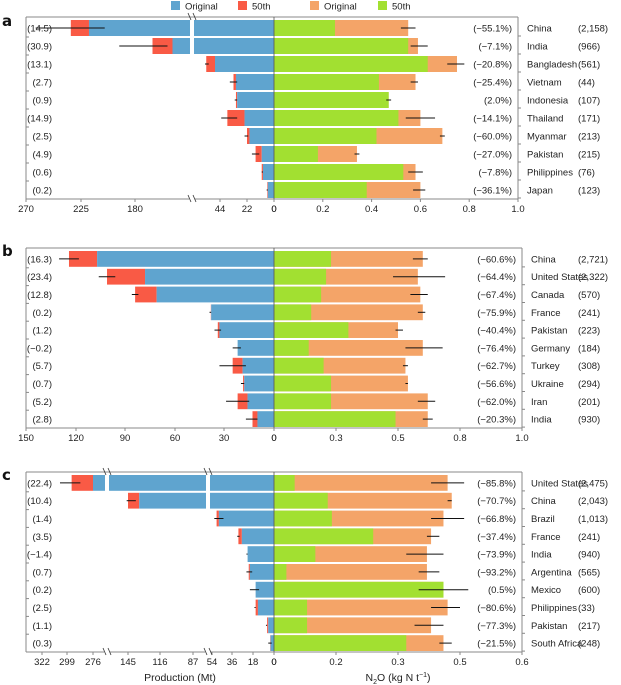  What do you see at coordinates (544, 83) in the screenshot?
I see `country-label: Vietnam` at bounding box center [544, 83].